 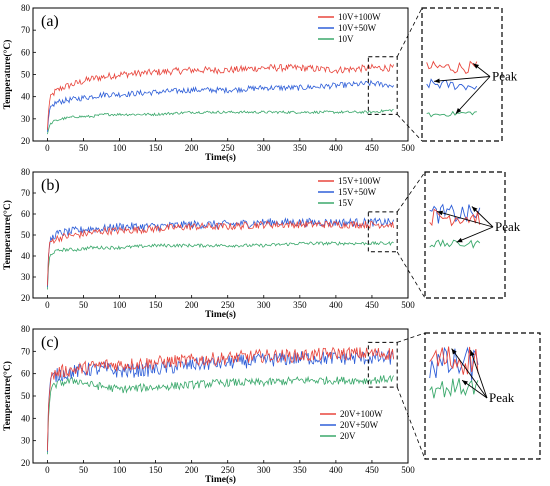 I want to click on legend-label: 10V+100W, so click(x=359, y=17).